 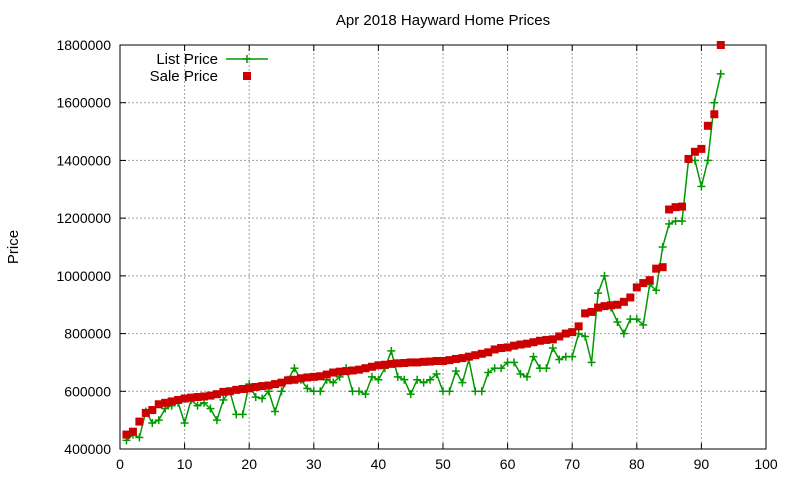 I want to click on x-tick-label: 80, so click(x=637, y=464).